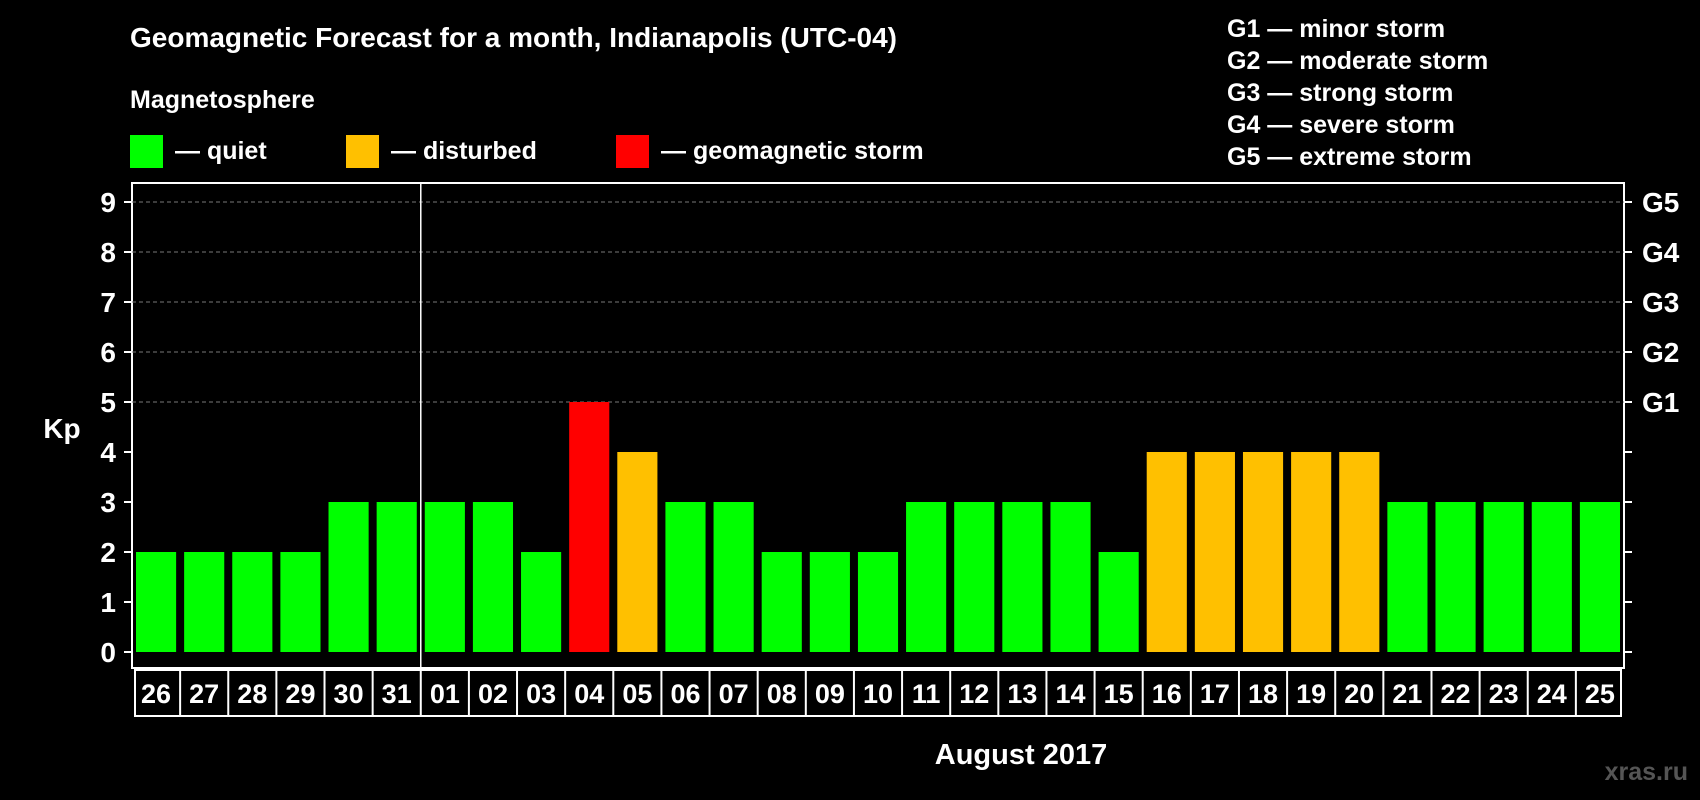 The height and width of the screenshot is (800, 1700). What do you see at coordinates (108, 352) in the screenshot?
I see `y-tick-label-6: 6` at bounding box center [108, 352].